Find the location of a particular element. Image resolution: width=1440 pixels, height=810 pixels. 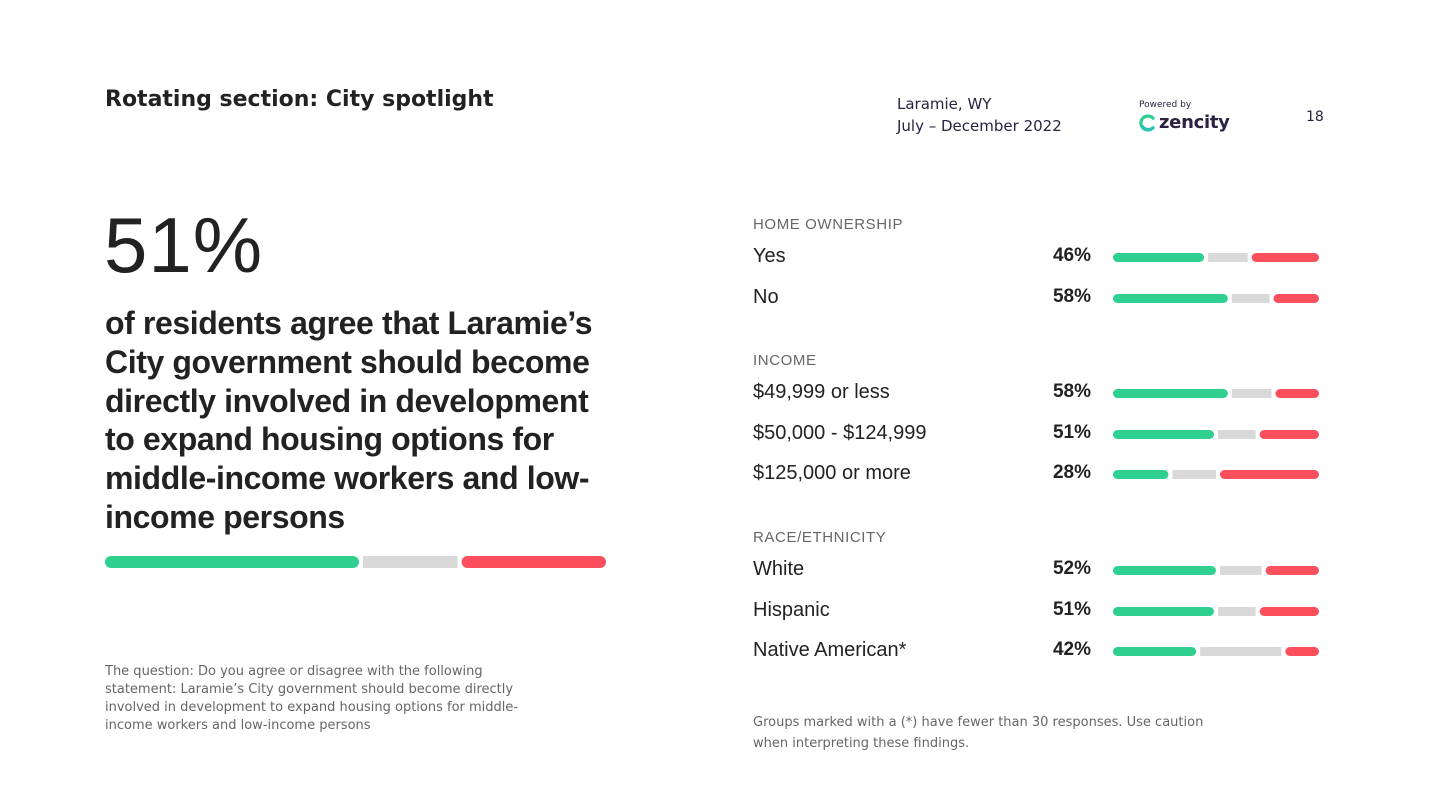

powered-by-badge: Powered by zencity is located at coordinates (1184, 116).